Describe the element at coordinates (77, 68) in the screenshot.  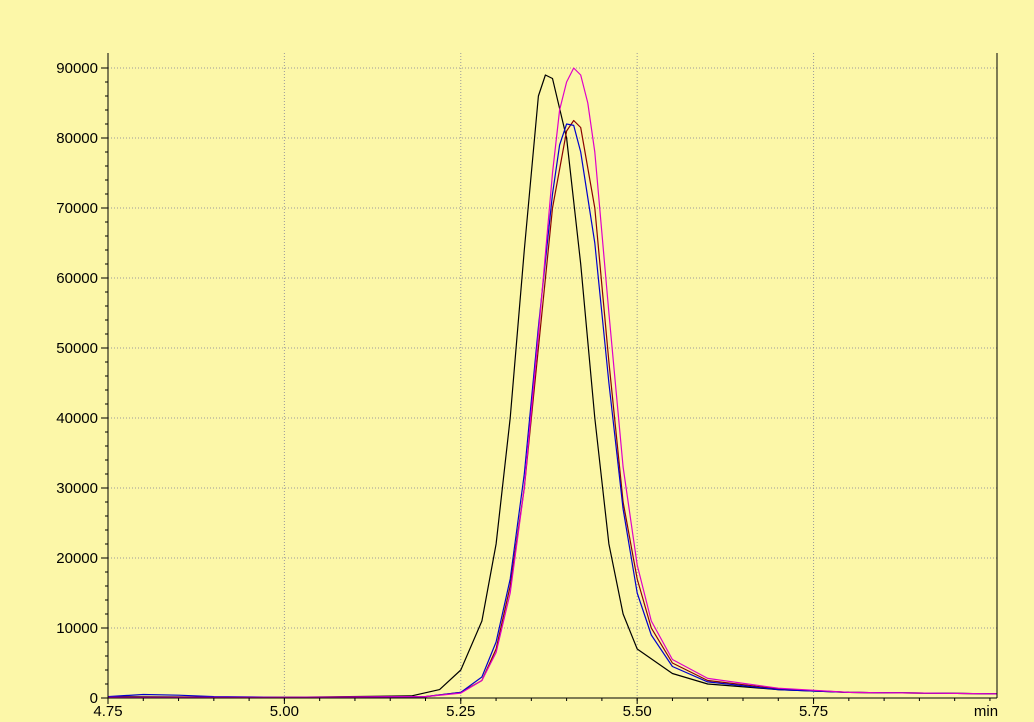
I see `y-tick-label: 90000` at that location.